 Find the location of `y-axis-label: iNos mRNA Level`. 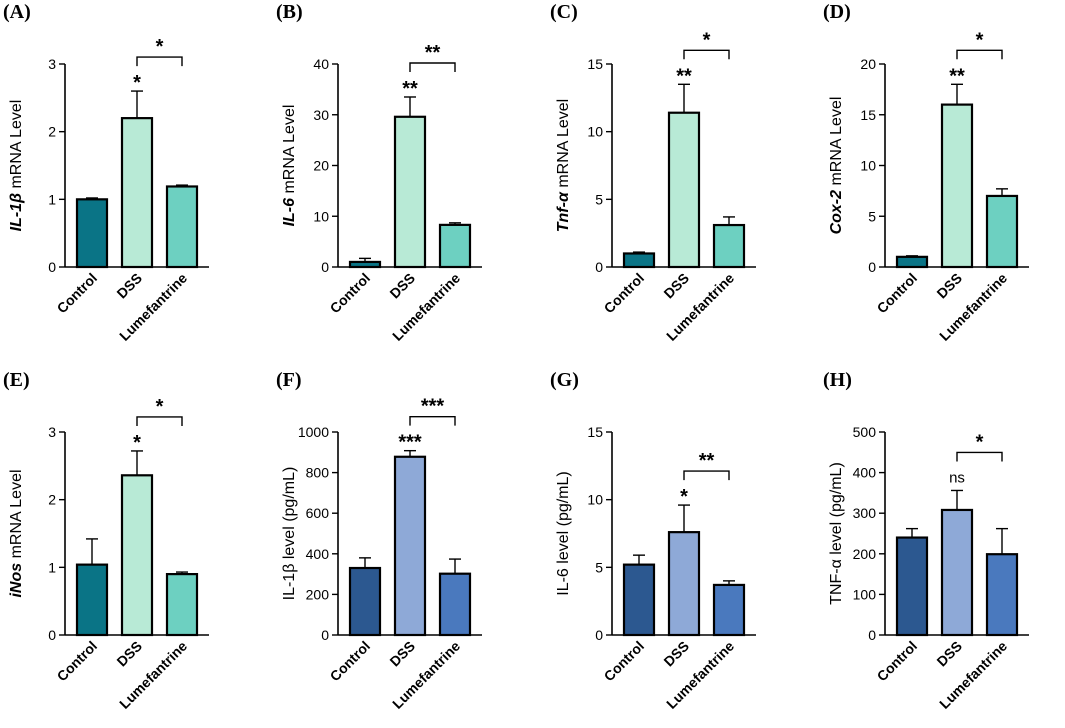

y-axis-label: iNos mRNA Level is located at coordinates (16, 533).